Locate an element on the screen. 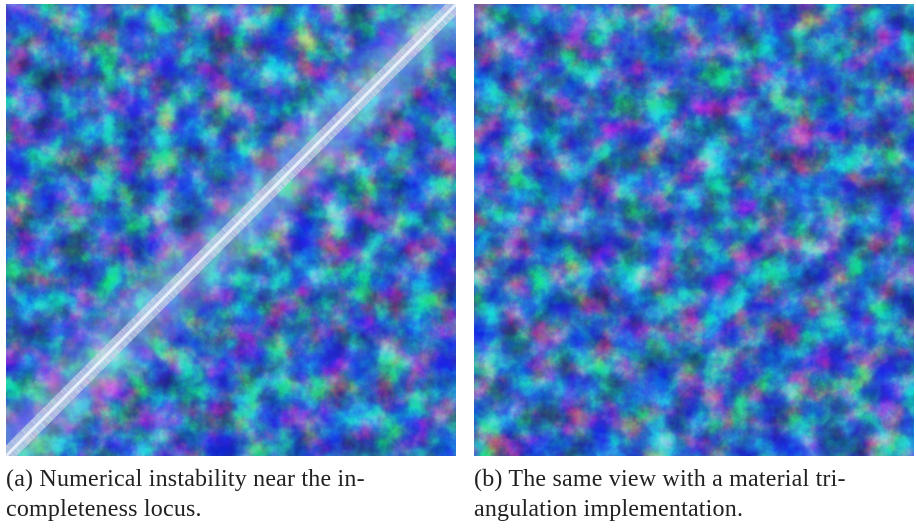  caption-b-line1: (b) The same view with a material tri- is located at coordinates (660, 479).